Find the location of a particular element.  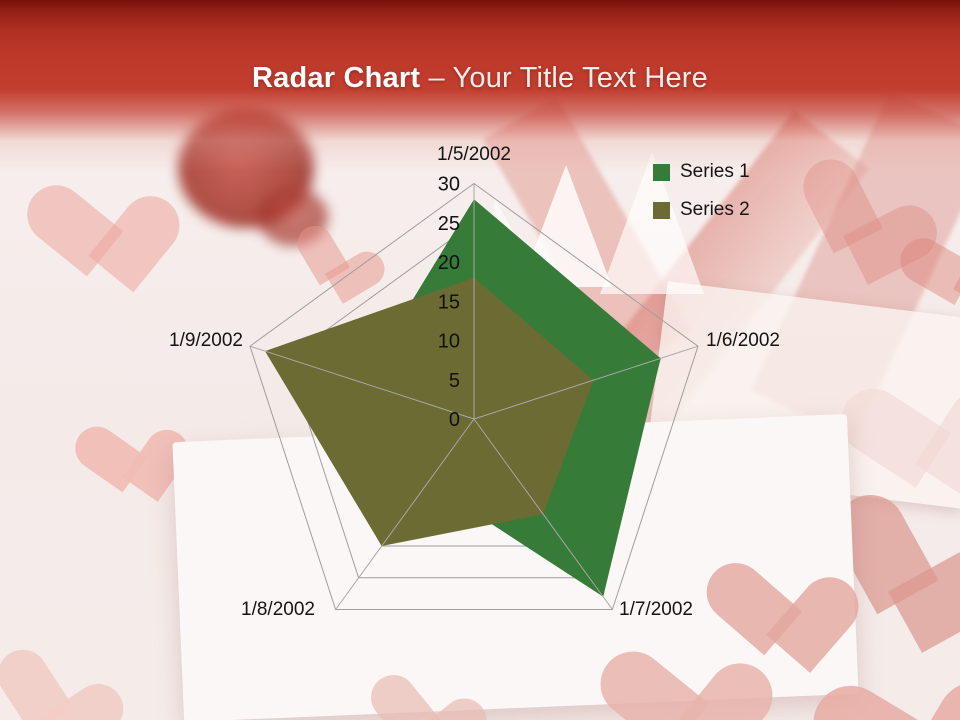

slide-title: Radar Chart – Your Title Text Here is located at coordinates (480, 78).